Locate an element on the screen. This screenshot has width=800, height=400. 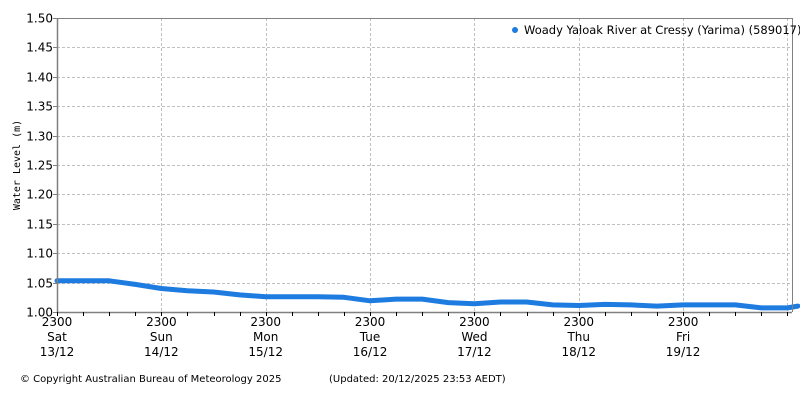
y-tick-label: 1.00 is located at coordinates (39, 313).